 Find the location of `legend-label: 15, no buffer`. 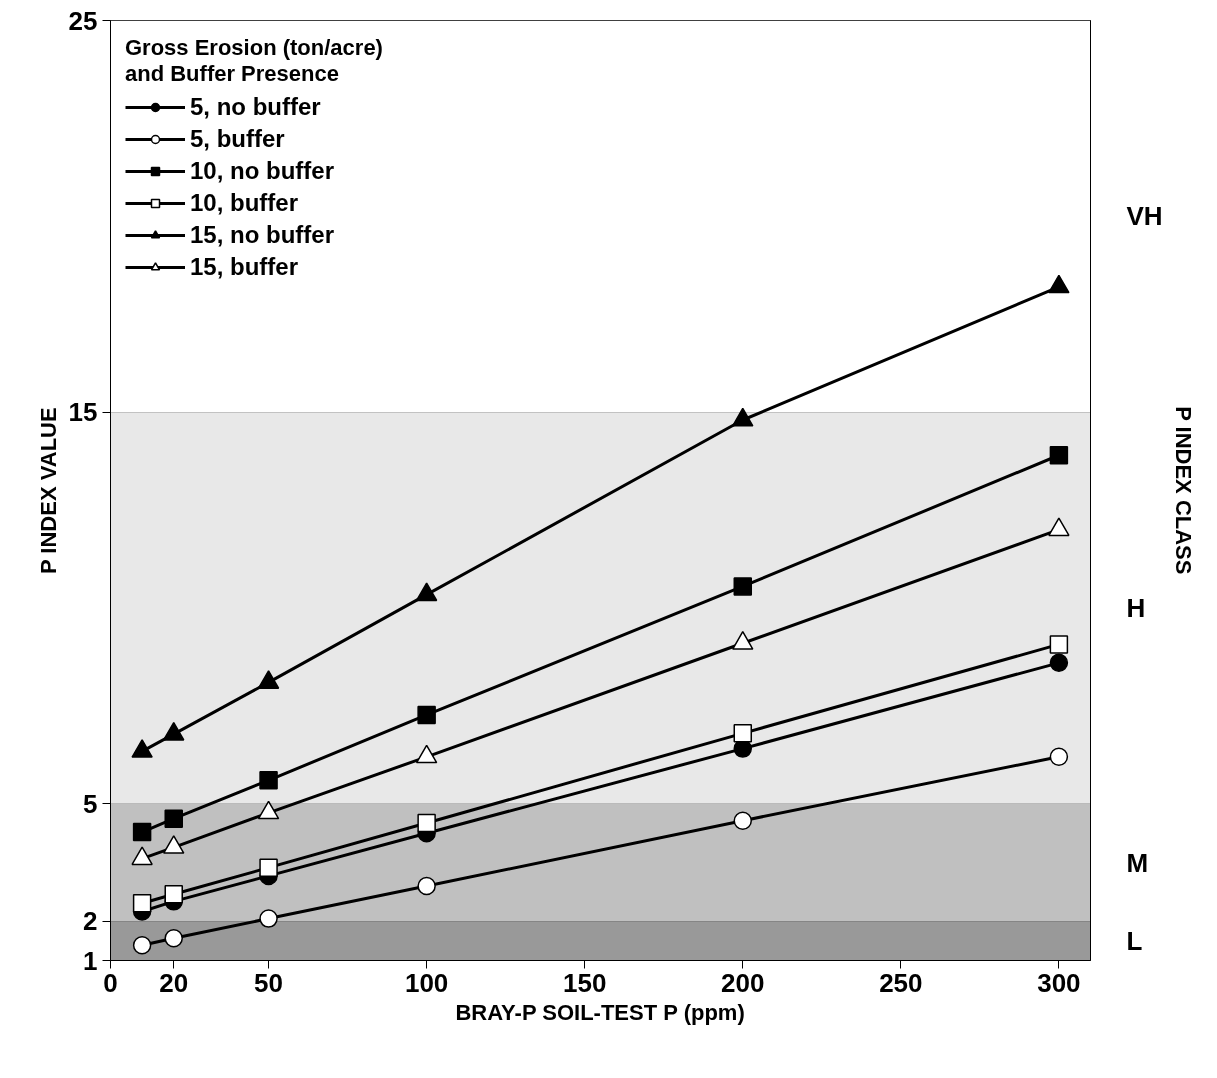

legend-label: 15, no buffer is located at coordinates (262, 235).